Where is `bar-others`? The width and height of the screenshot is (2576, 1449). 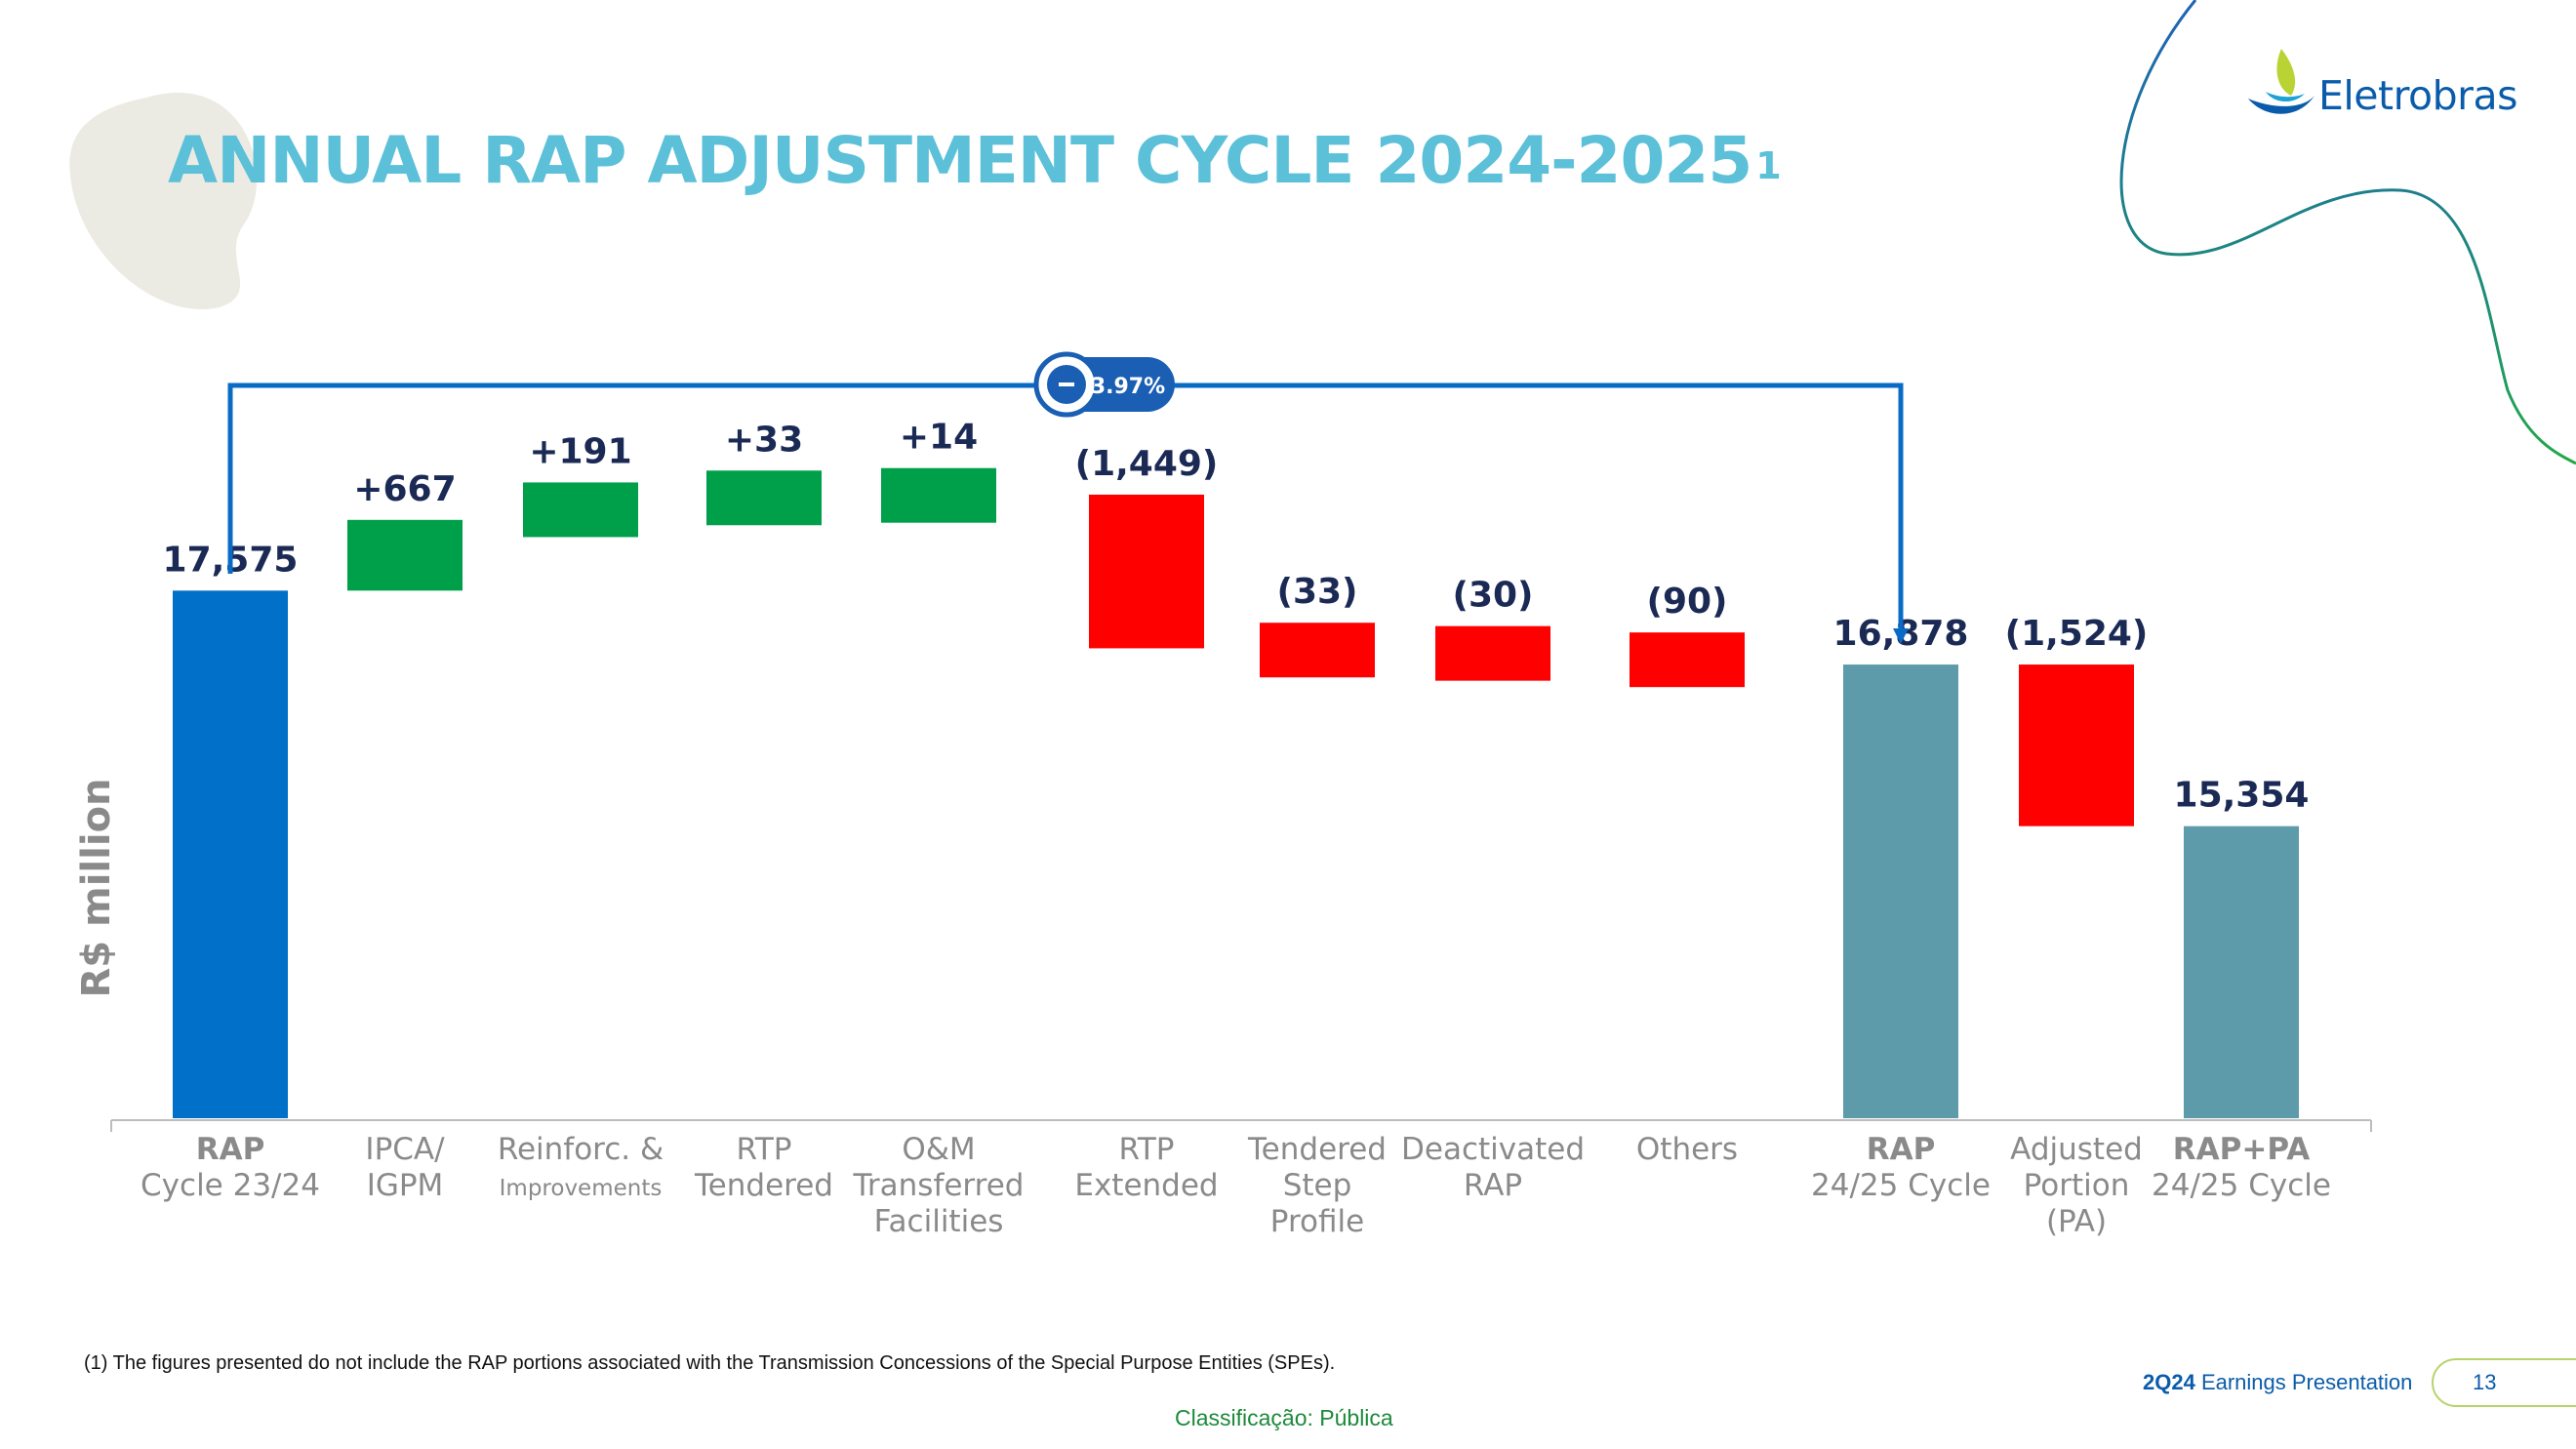
bar-others is located at coordinates (1687, 660).